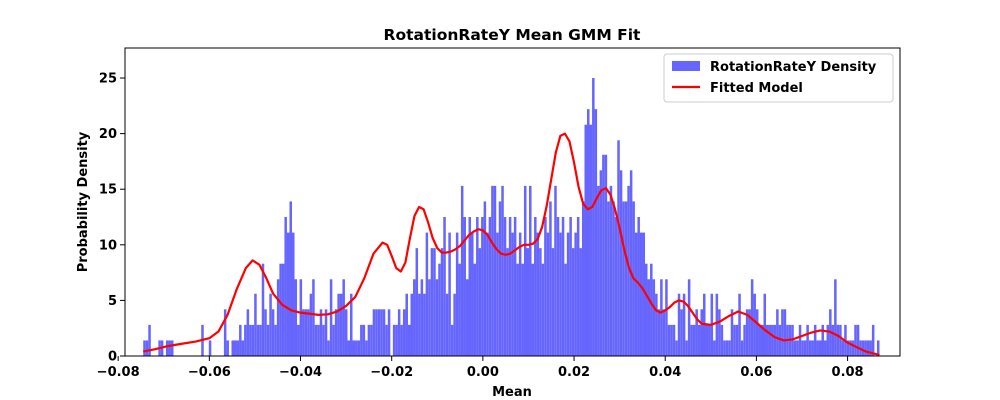  I want to click on x-axis-label: Mean, so click(512, 392).